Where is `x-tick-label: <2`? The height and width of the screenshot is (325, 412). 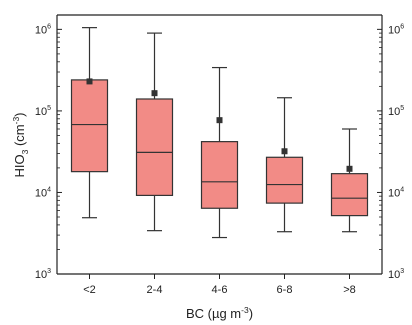 x-tick-label: <2 is located at coordinates (89, 290).